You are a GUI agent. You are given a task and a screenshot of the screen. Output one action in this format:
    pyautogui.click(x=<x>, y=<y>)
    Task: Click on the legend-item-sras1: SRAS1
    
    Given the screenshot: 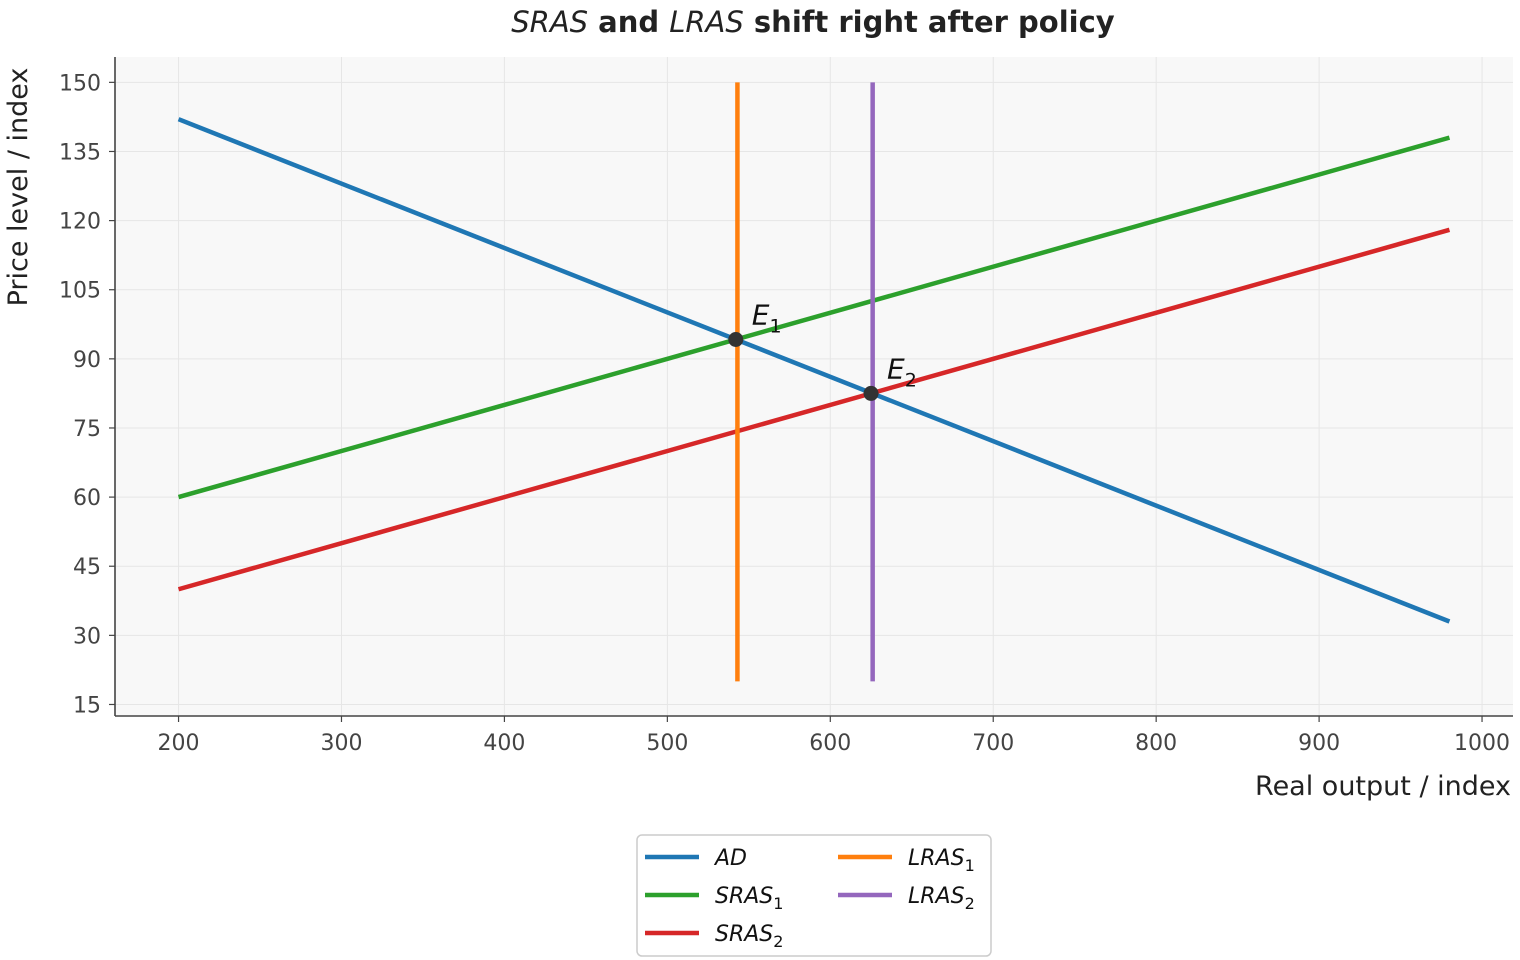 What is the action you would take?
    pyautogui.click(x=714, y=898)
    